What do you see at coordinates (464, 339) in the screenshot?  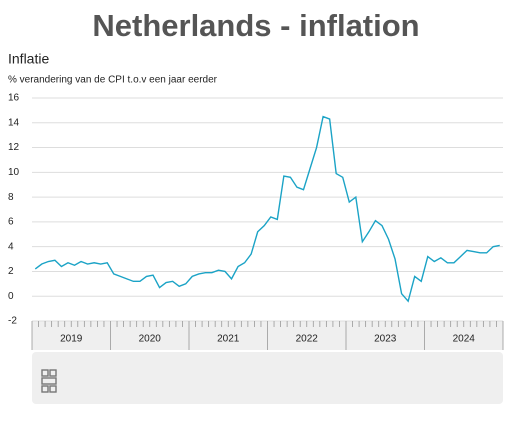 I see `x-tick-label: 2024` at bounding box center [464, 339].